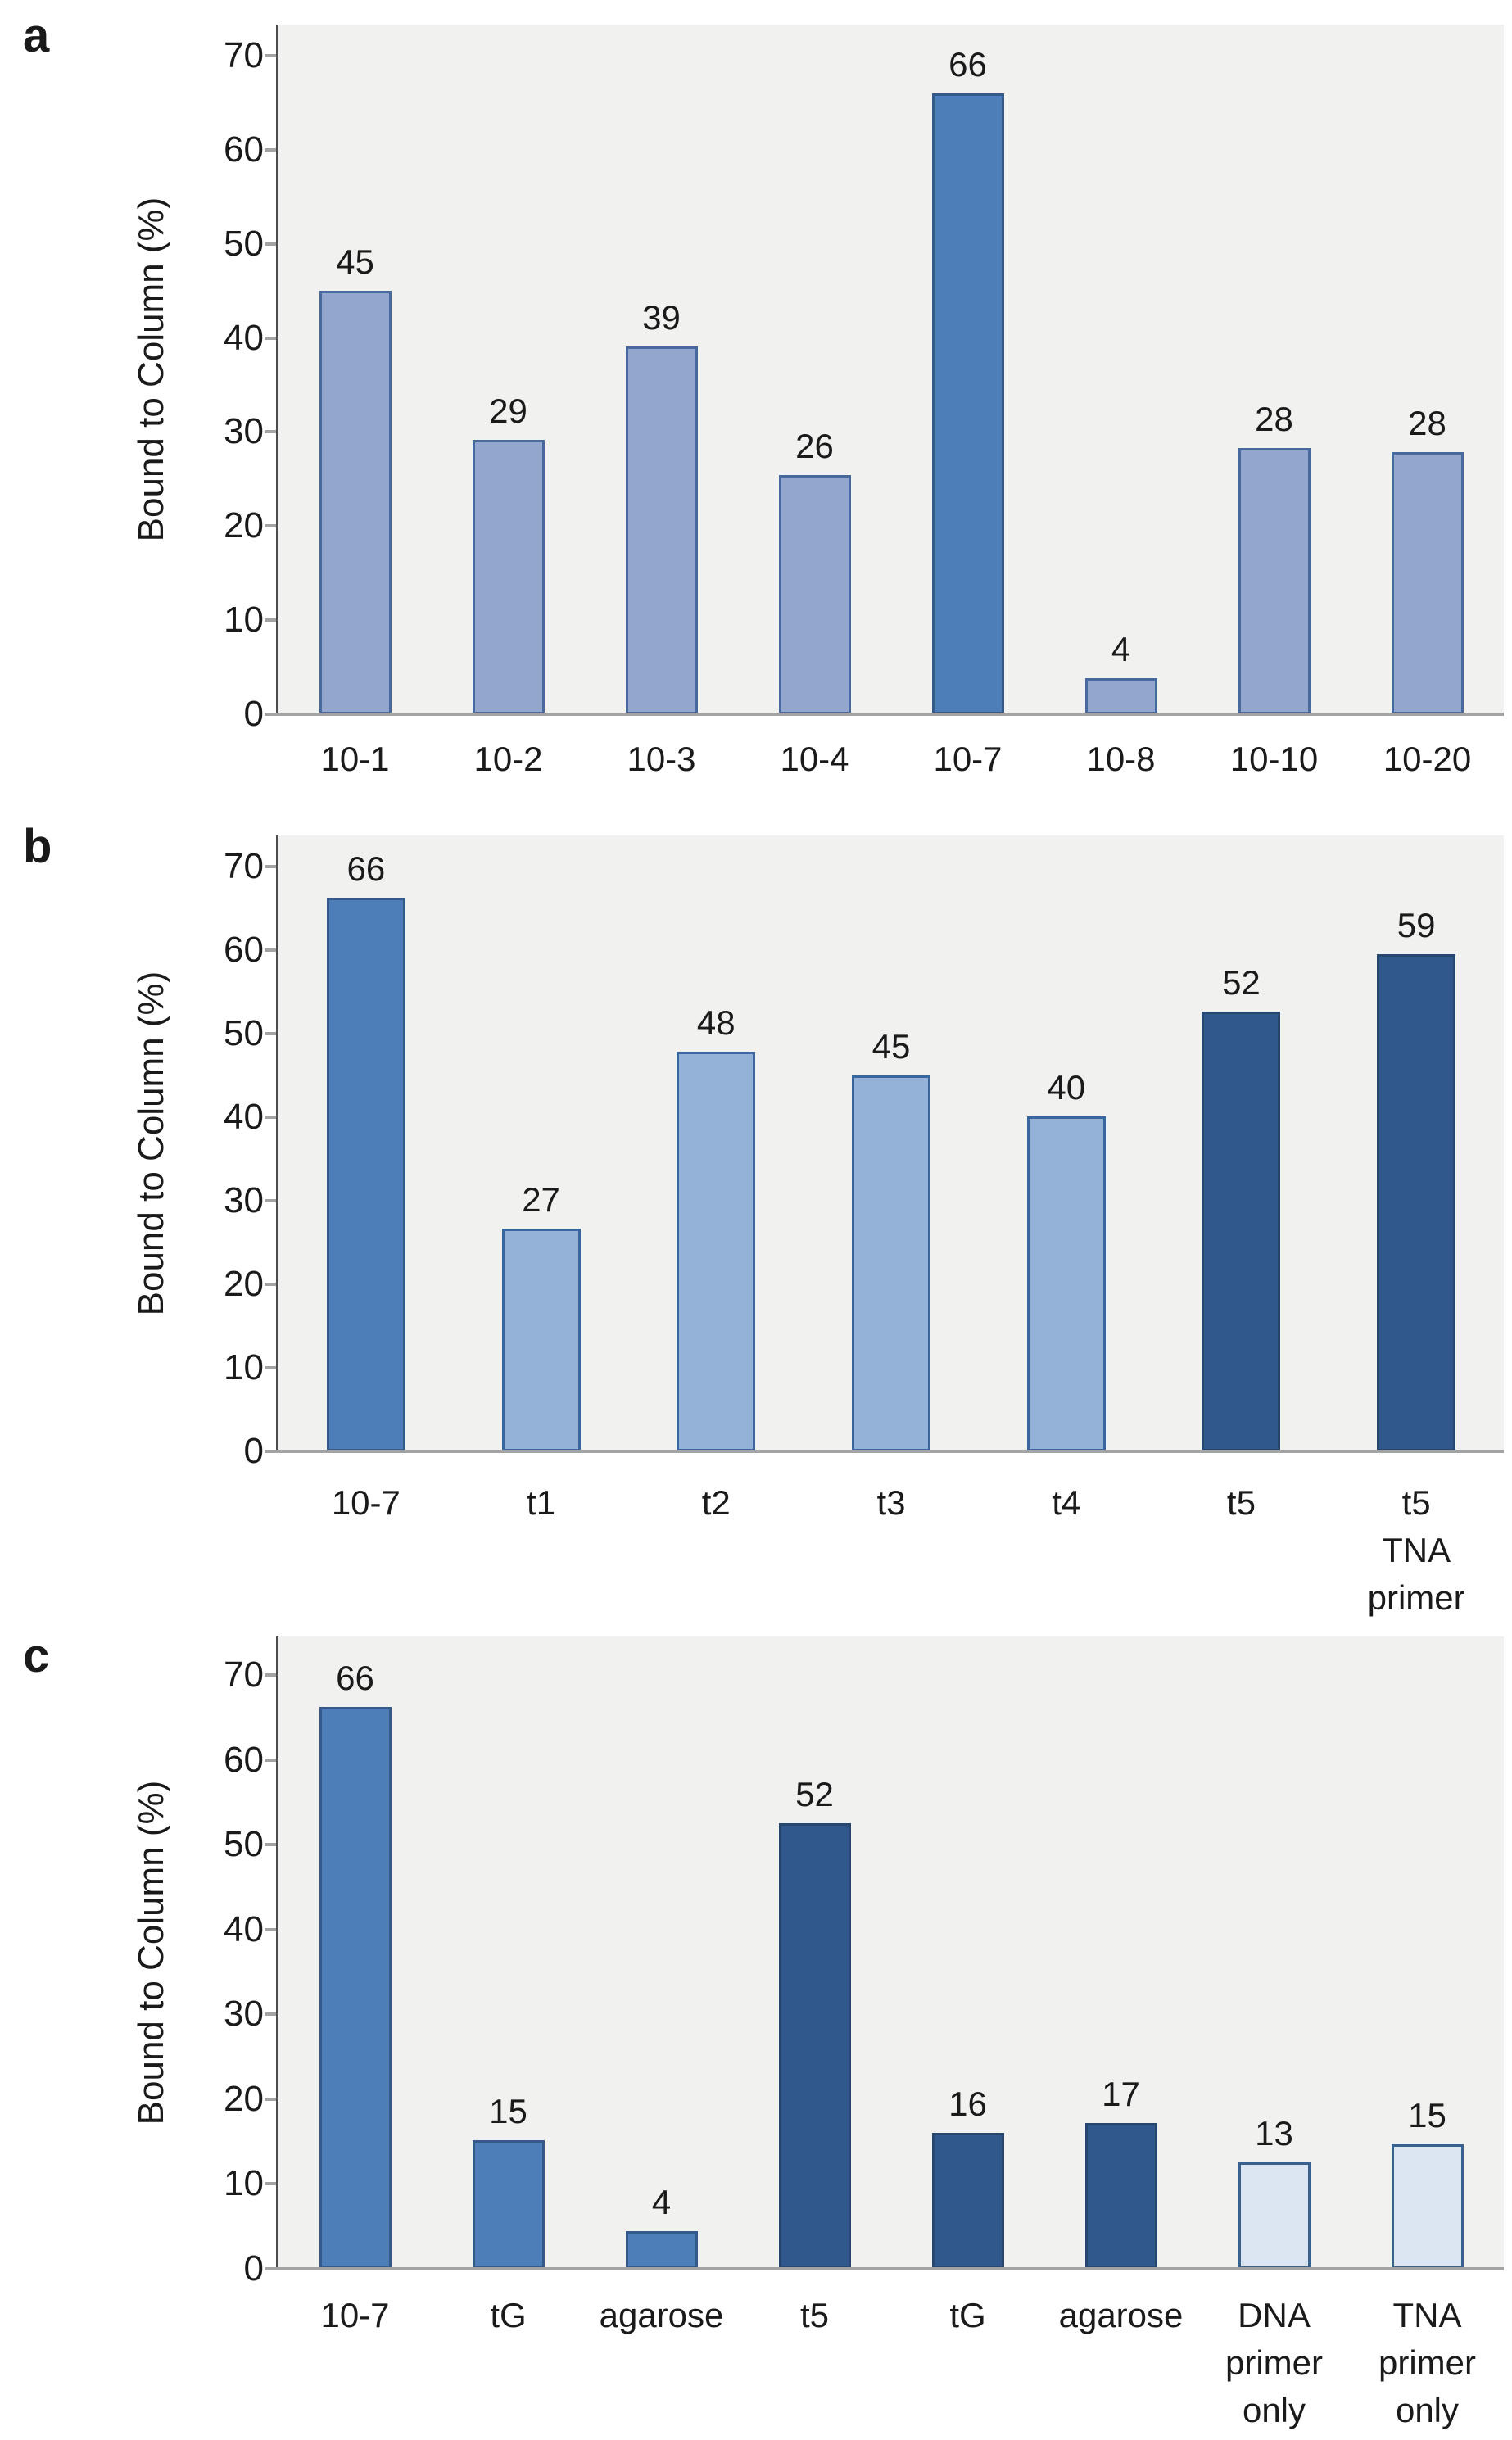 The height and width of the screenshot is (2440, 1512). Describe the element at coordinates (1274, 2133) in the screenshot. I see `bar-value-label: 13` at that location.